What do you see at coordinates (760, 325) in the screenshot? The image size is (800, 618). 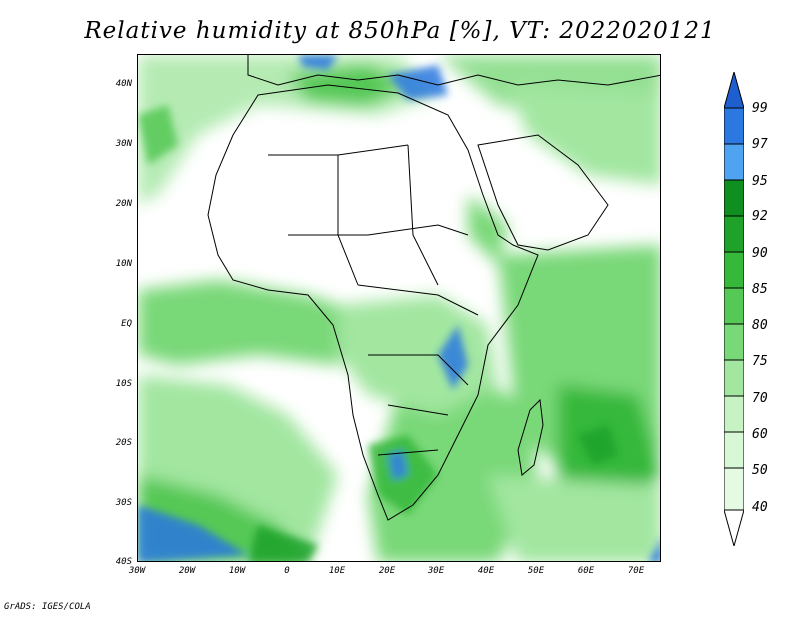 I see `colorbar-label-80: 80` at bounding box center [760, 325].